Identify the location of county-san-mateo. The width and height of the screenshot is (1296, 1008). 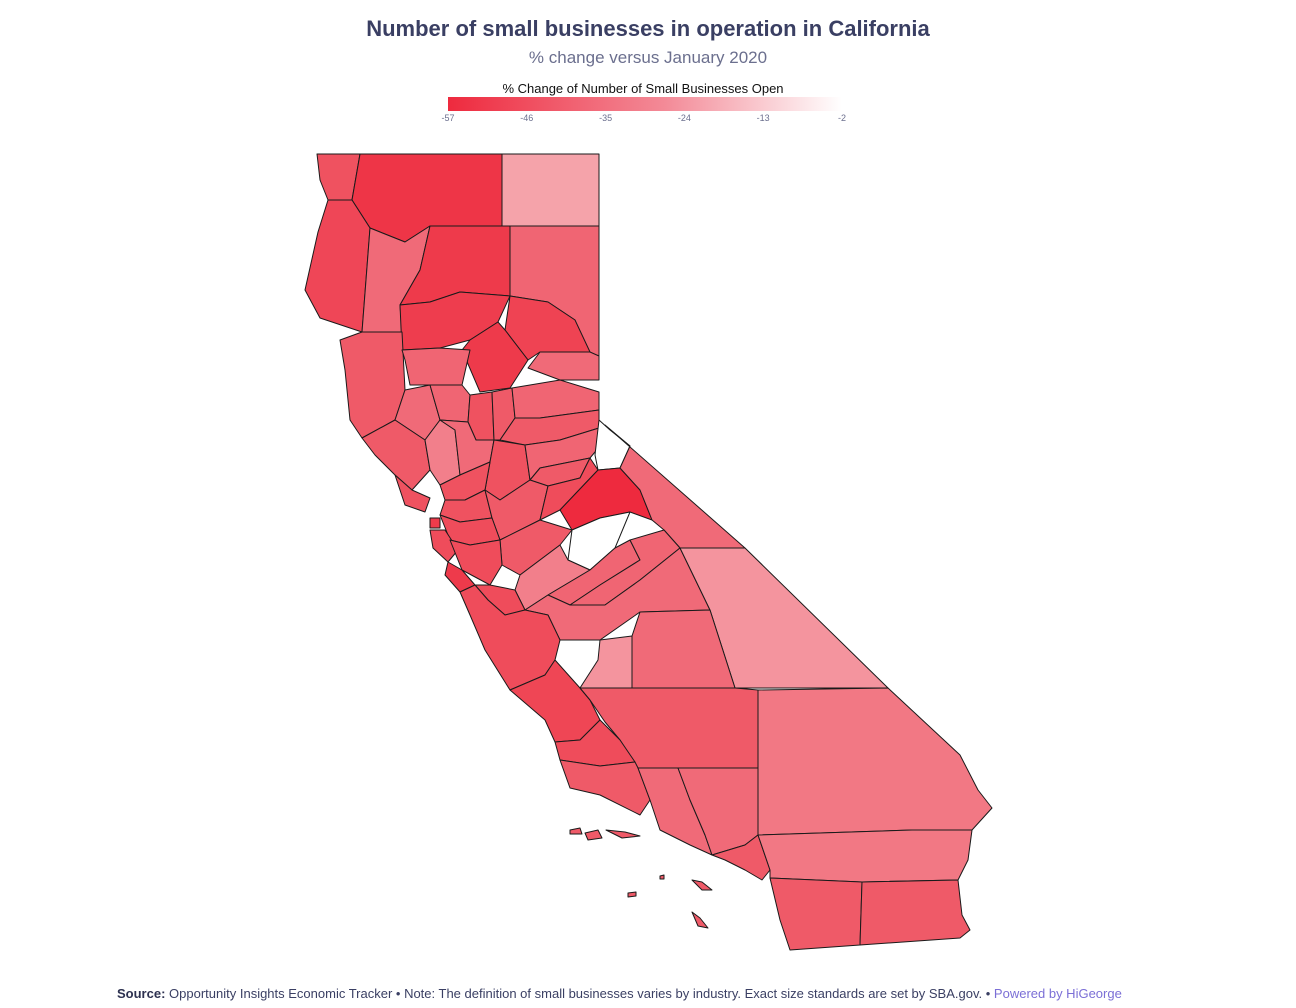
(444, 546).